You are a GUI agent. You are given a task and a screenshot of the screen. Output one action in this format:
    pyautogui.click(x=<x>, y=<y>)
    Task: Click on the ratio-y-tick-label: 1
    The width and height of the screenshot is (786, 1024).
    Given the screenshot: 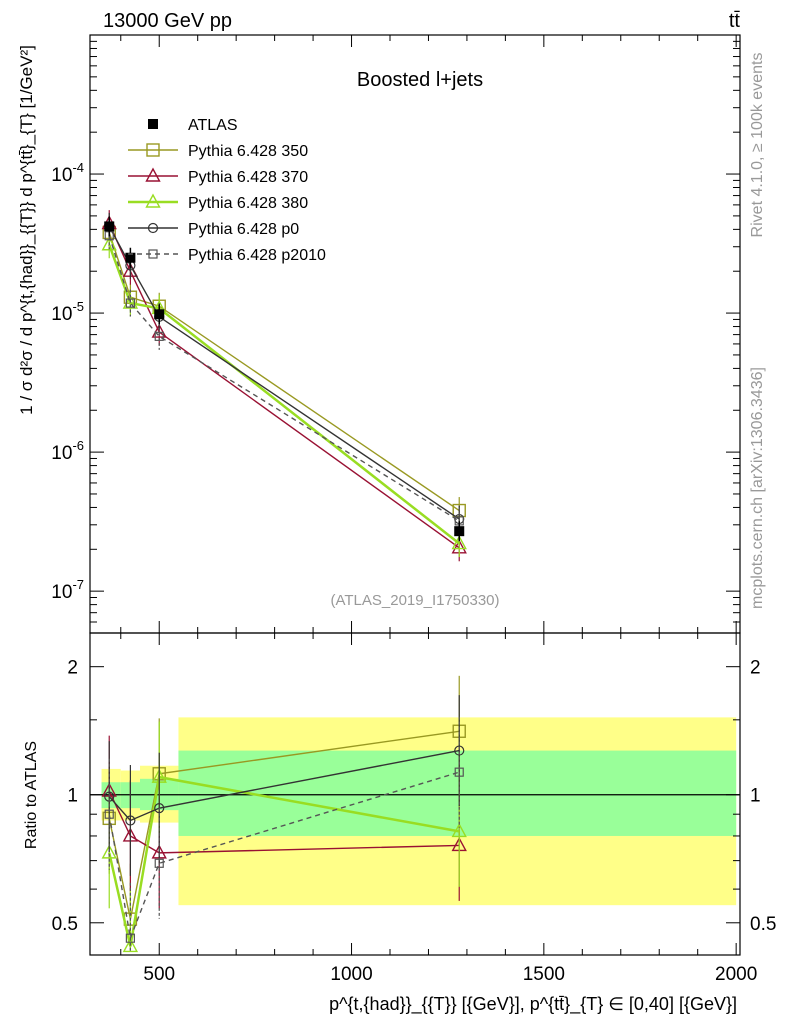 What is the action you would take?
    pyautogui.click(x=72, y=796)
    